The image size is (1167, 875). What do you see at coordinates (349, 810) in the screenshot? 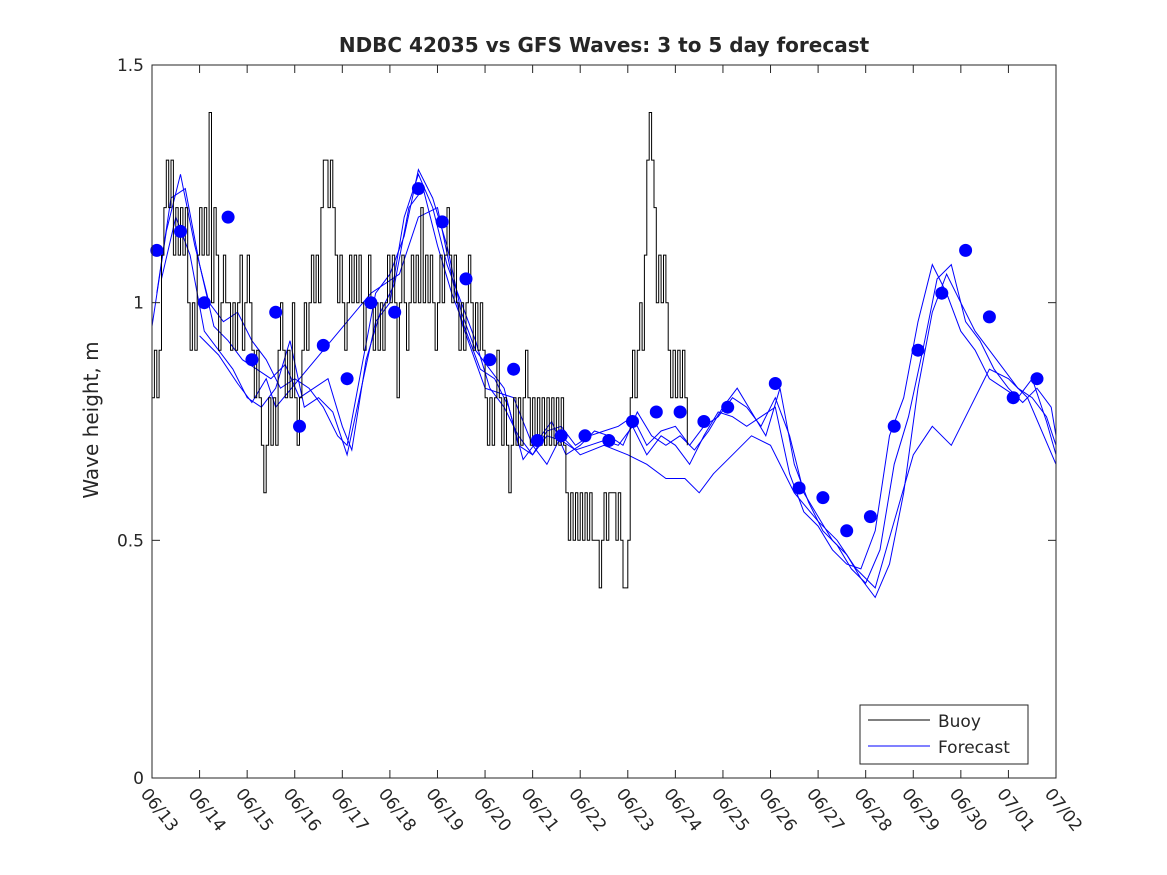
I see `x-tick-label: 06/17` at bounding box center [349, 810].